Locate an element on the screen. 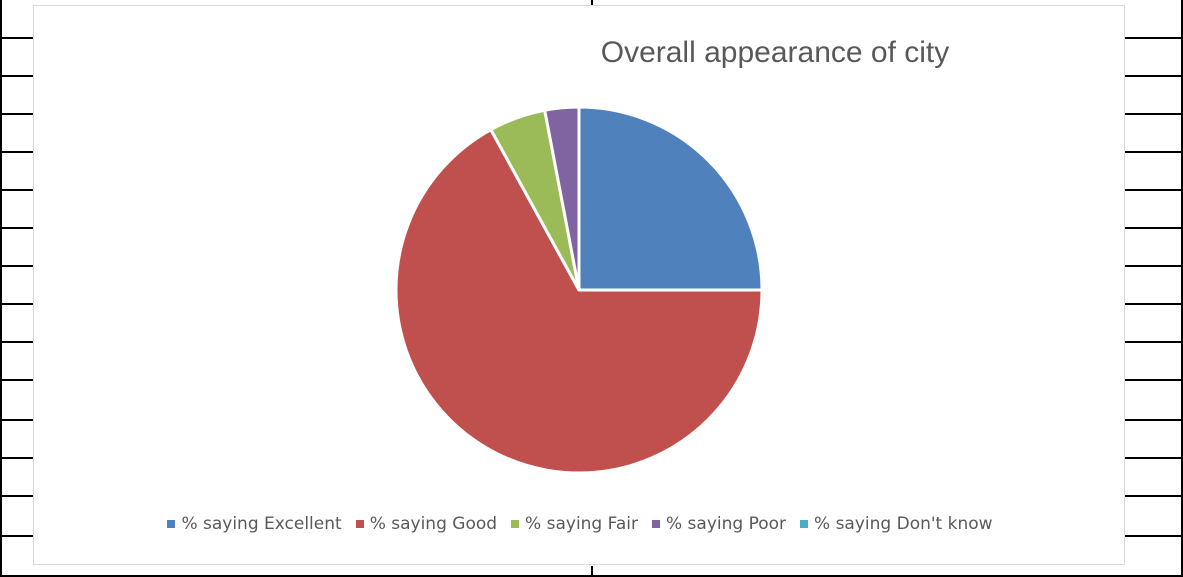  legend-item-4: % saying Don't know is located at coordinates (896, 524).